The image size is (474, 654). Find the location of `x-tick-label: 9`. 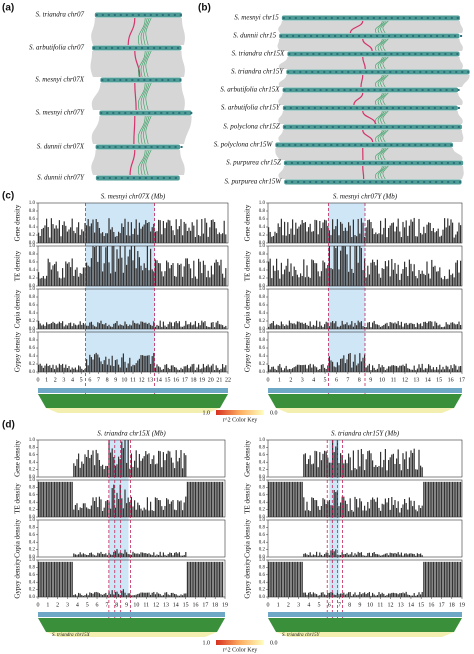

x-tick-label: 9 is located at coordinates (359, 605).